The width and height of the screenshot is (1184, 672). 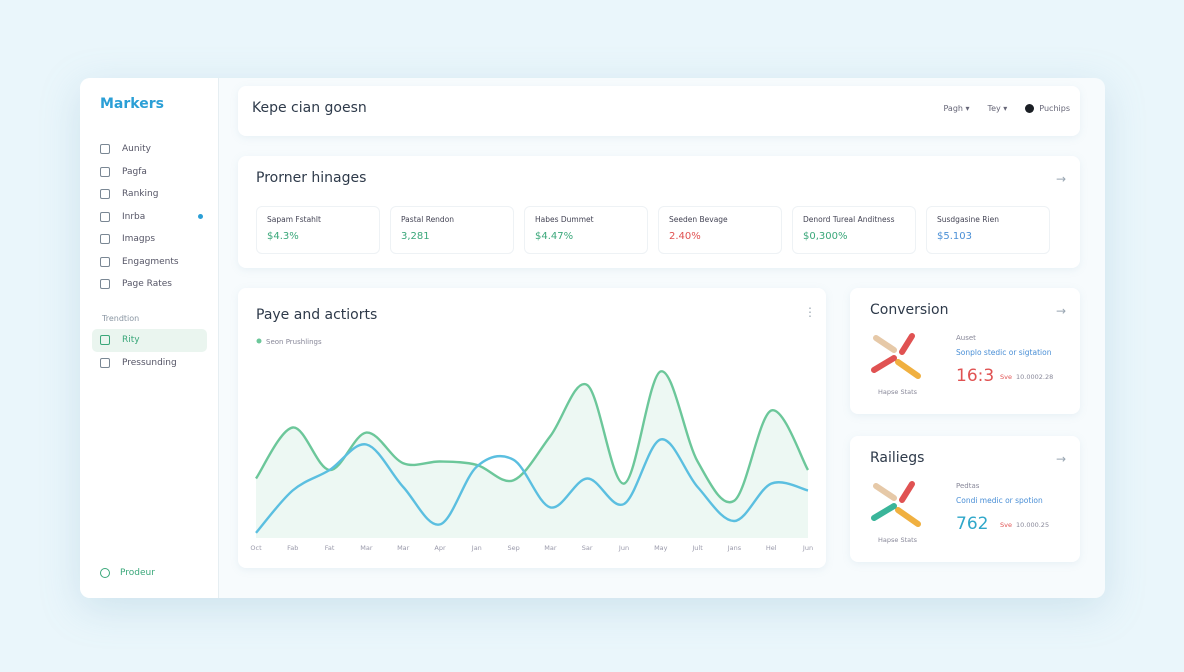 I want to click on nav-item: Rity, so click(x=149, y=340).